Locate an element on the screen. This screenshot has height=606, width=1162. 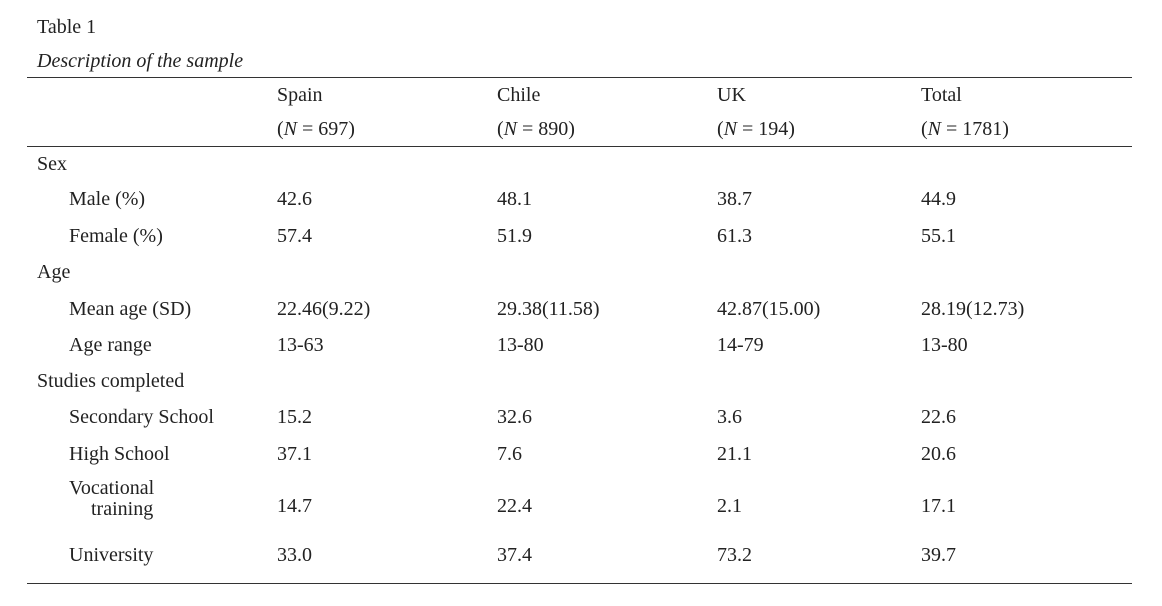
cell-male-chile: 48.1 is located at coordinates (514, 199).